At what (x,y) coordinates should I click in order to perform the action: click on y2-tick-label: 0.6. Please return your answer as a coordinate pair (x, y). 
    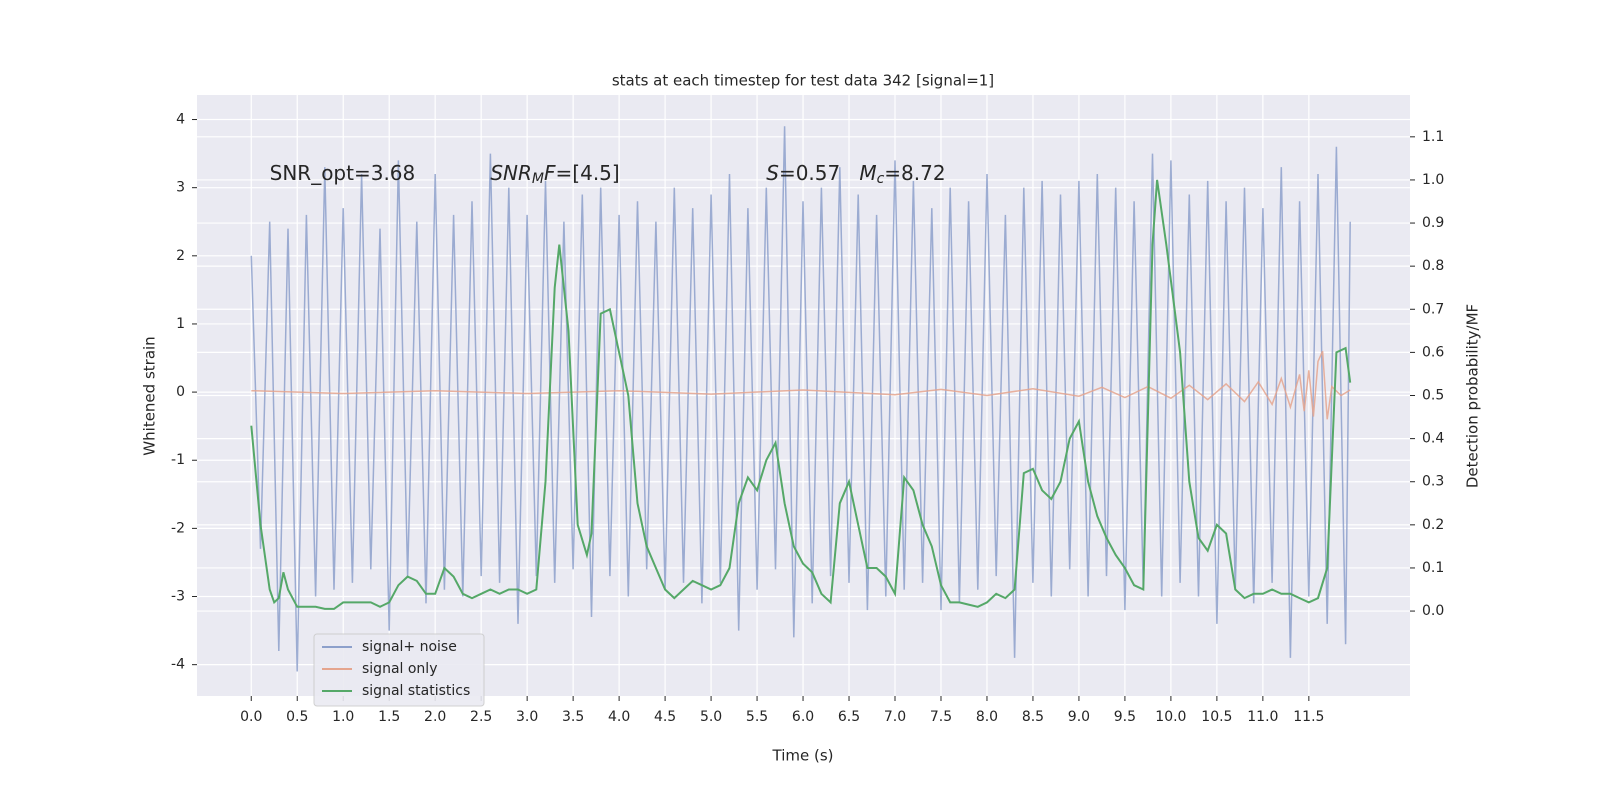
    Looking at the image, I should click on (1433, 352).